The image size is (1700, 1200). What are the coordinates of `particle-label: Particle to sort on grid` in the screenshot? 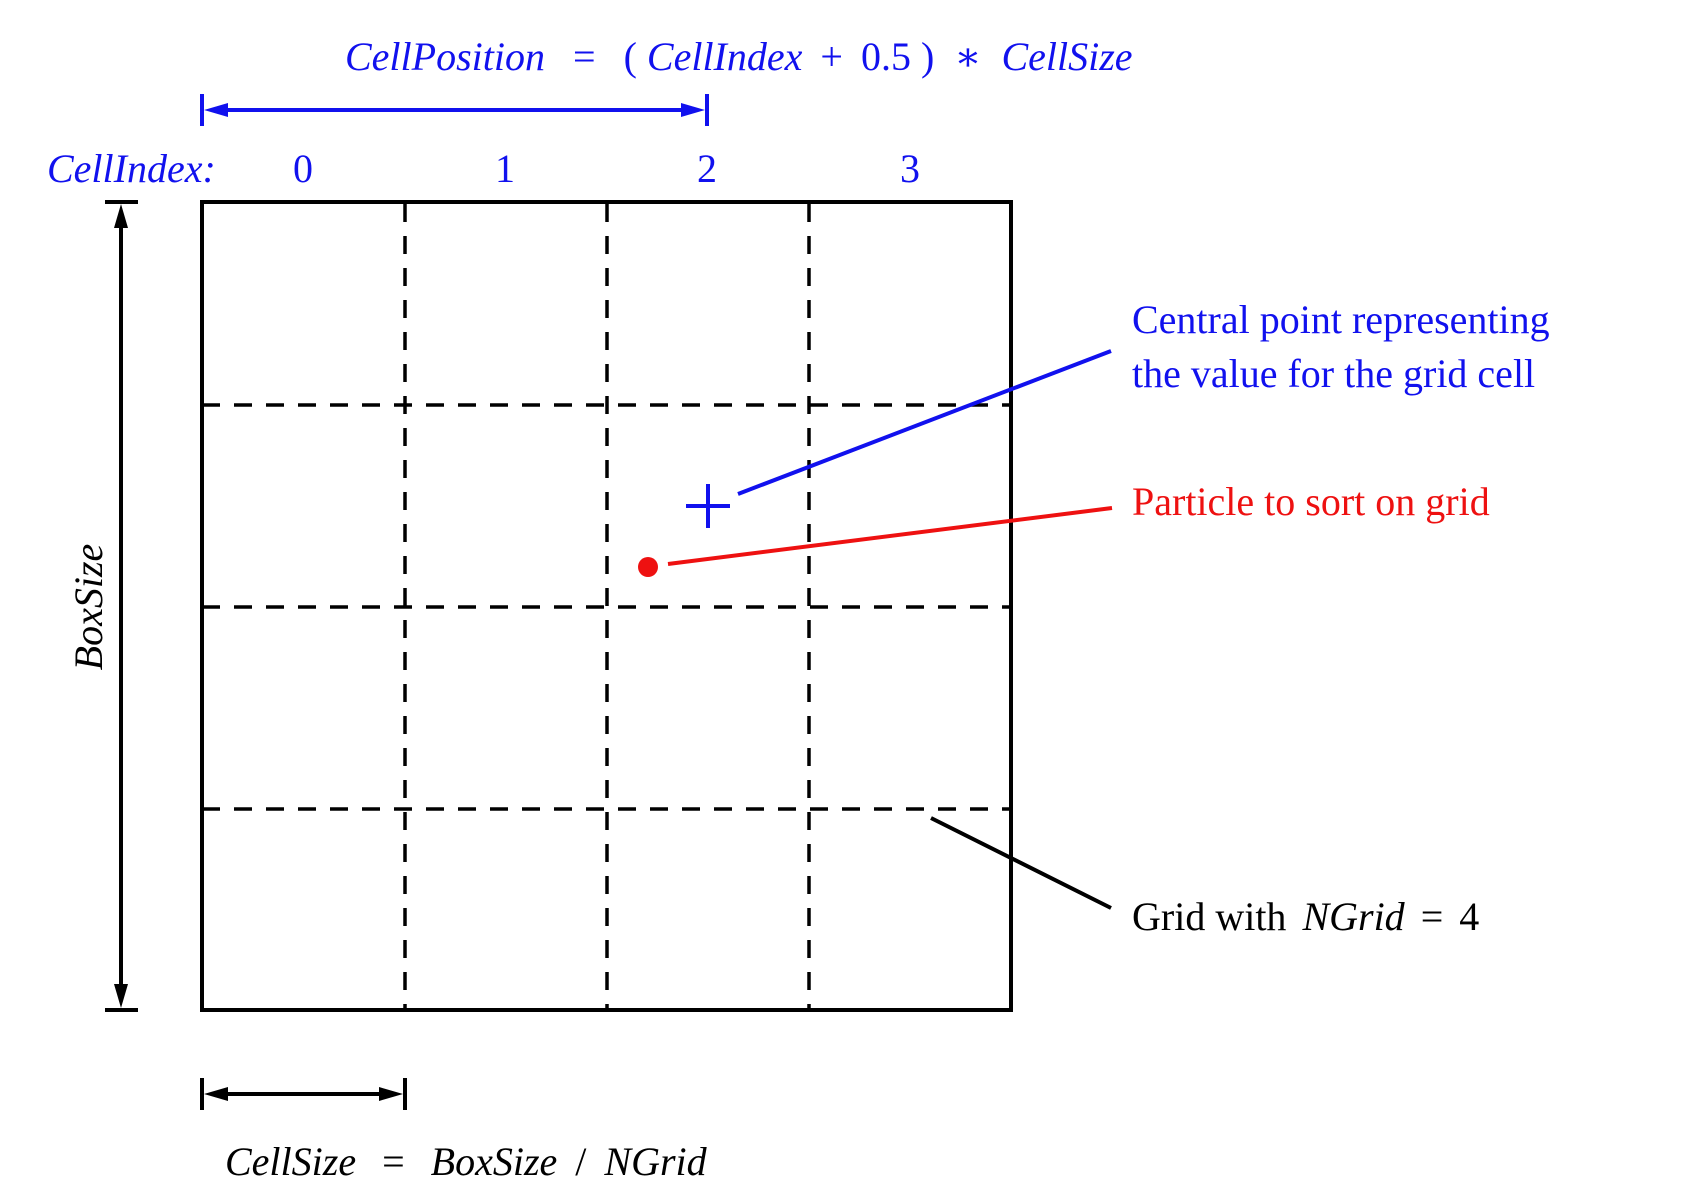 It's located at (1311, 501).